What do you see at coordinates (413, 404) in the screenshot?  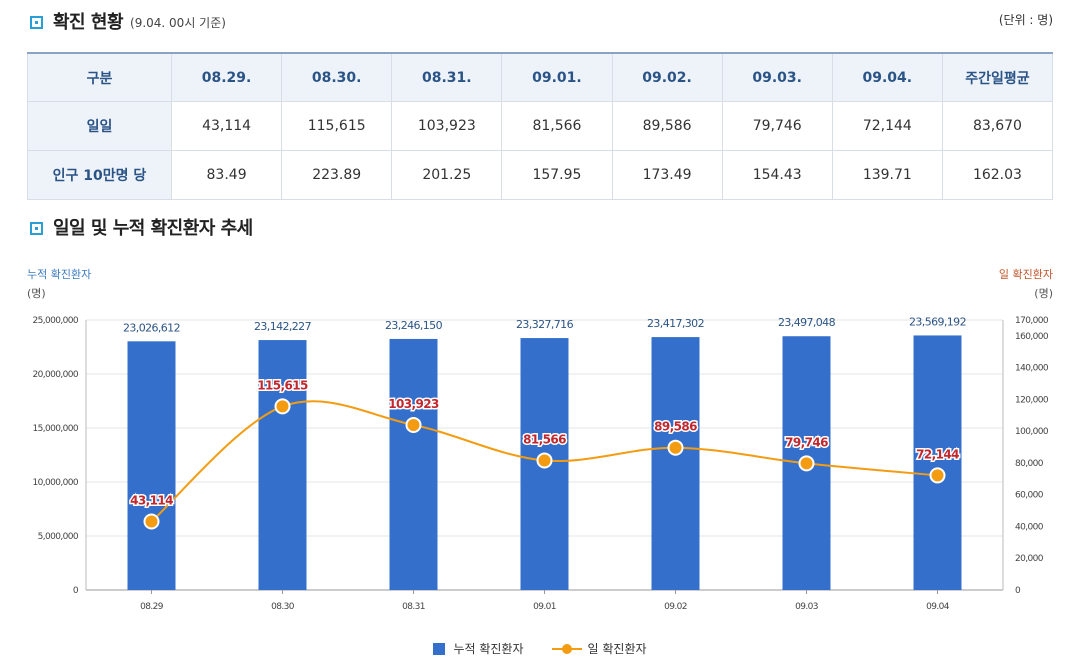 I see `line-data-label: 103,923` at bounding box center [413, 404].